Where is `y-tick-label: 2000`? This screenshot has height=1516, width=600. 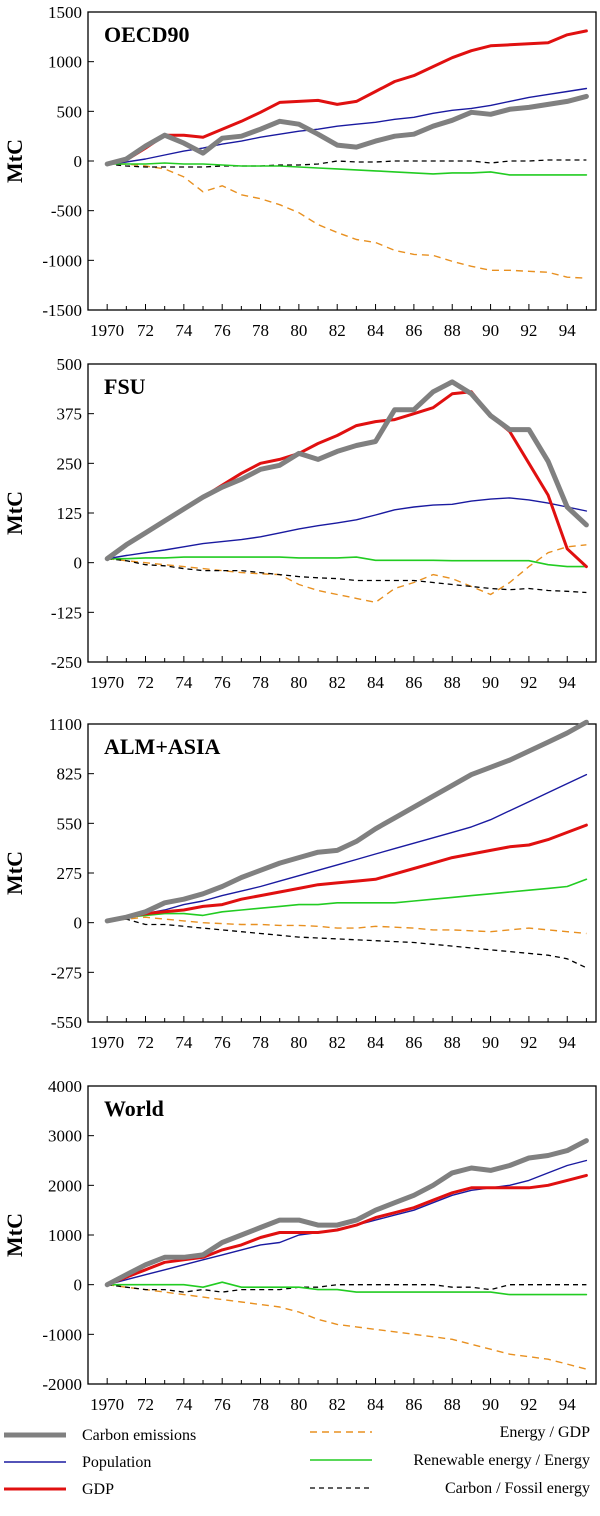 y-tick-label: 2000 is located at coordinates (65, 1185).